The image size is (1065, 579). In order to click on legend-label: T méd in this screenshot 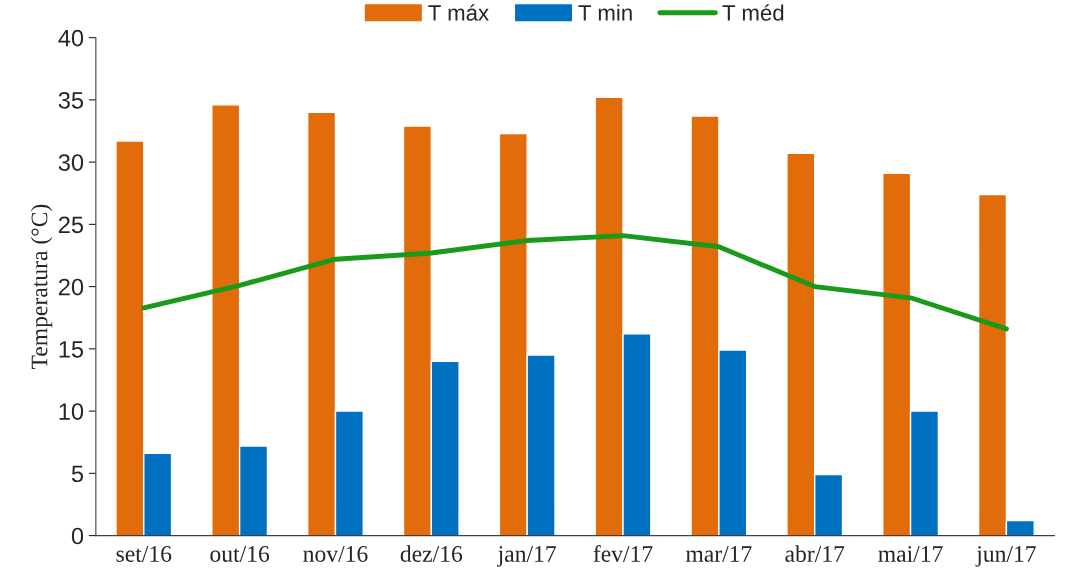, I will do `click(753, 12)`.